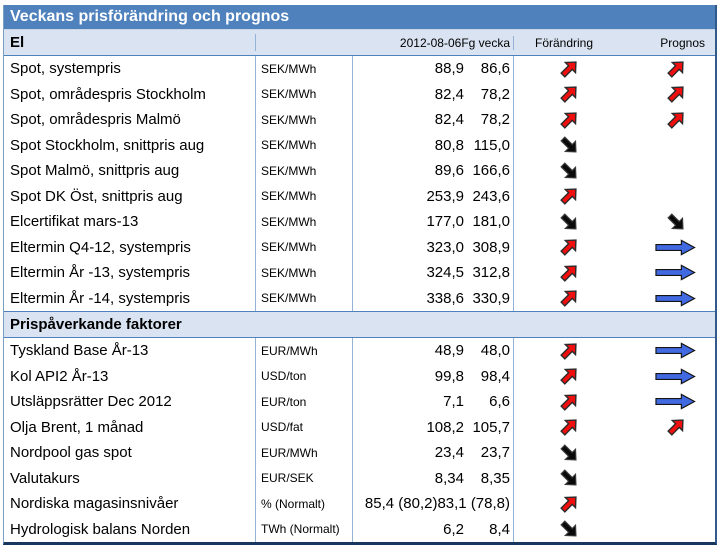 The width and height of the screenshot is (721, 545). I want to click on row-unit: EUR/SEK, so click(304, 478).